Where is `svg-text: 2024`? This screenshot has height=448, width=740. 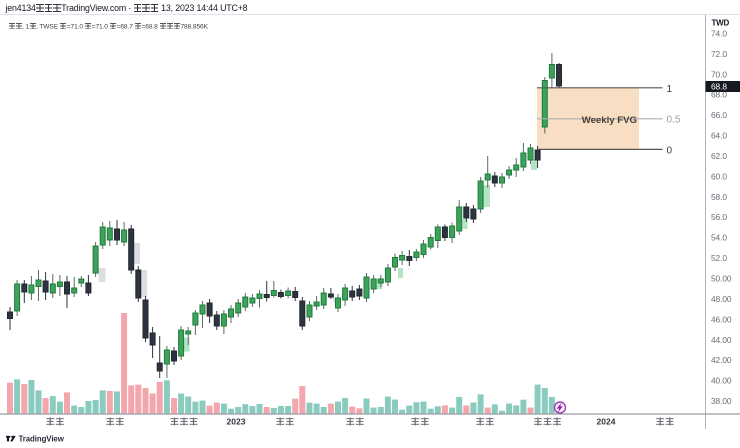
svg-text: 2024 is located at coordinates (606, 422).